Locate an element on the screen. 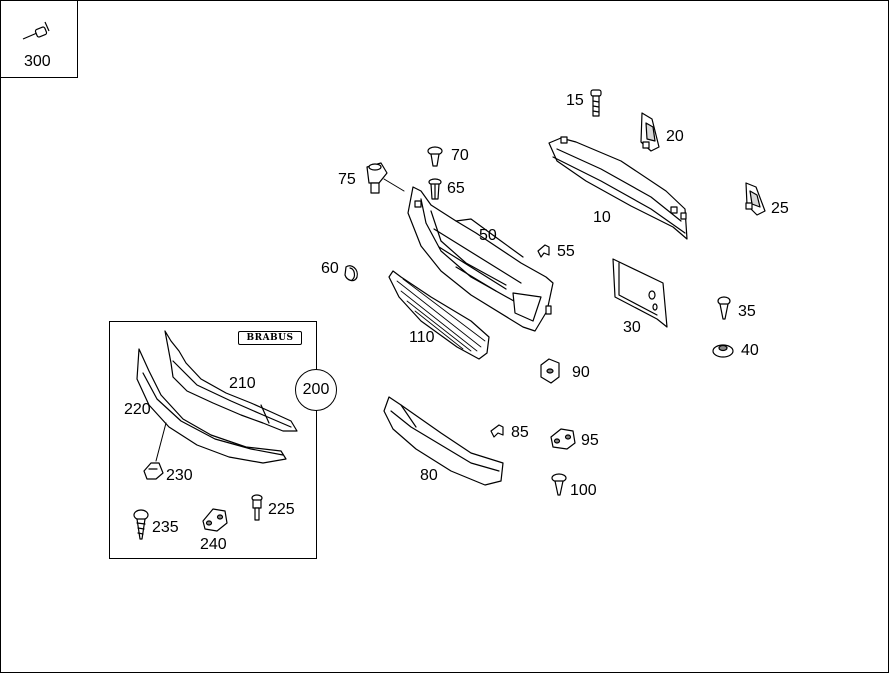 This screenshot has width=889, height=673. label-80: 80 is located at coordinates (429, 475).